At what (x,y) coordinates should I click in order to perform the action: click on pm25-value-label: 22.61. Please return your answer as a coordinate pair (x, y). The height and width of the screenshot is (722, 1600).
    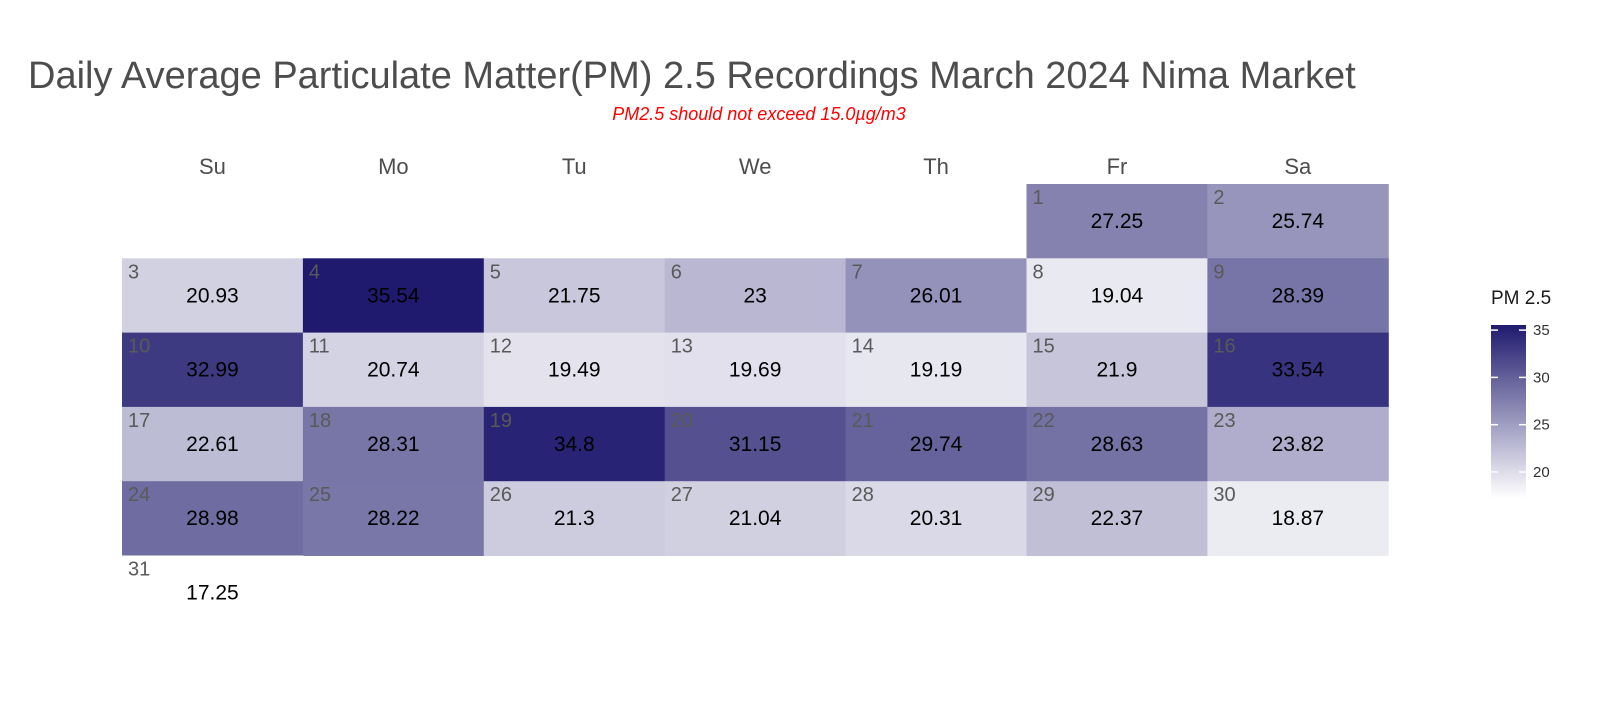
    Looking at the image, I should click on (212, 444).